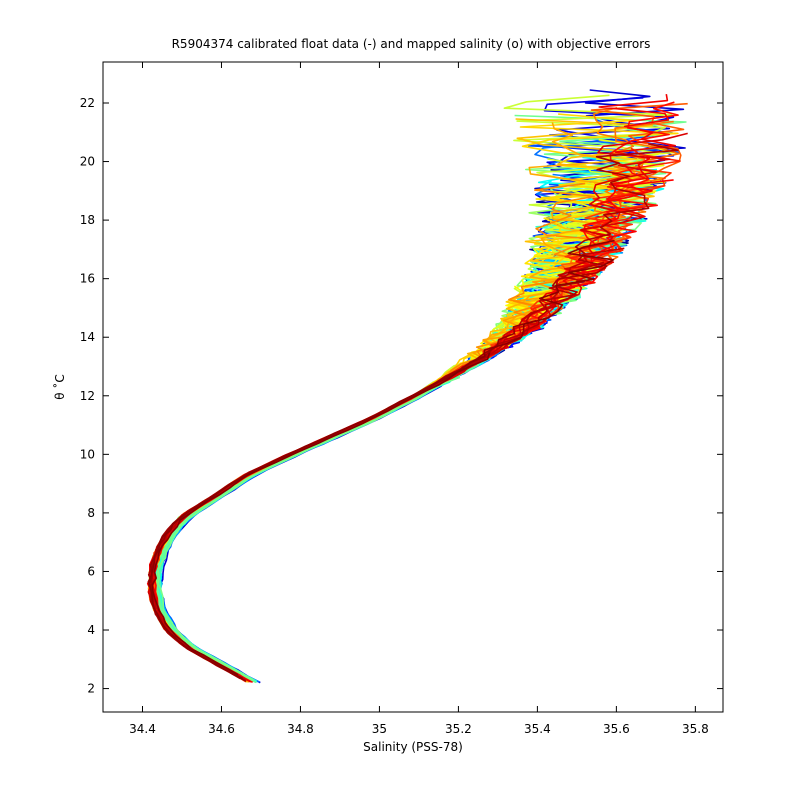 The image size is (800, 800). What do you see at coordinates (87, 396) in the screenshot?
I see `y-tick-label: 12` at bounding box center [87, 396].